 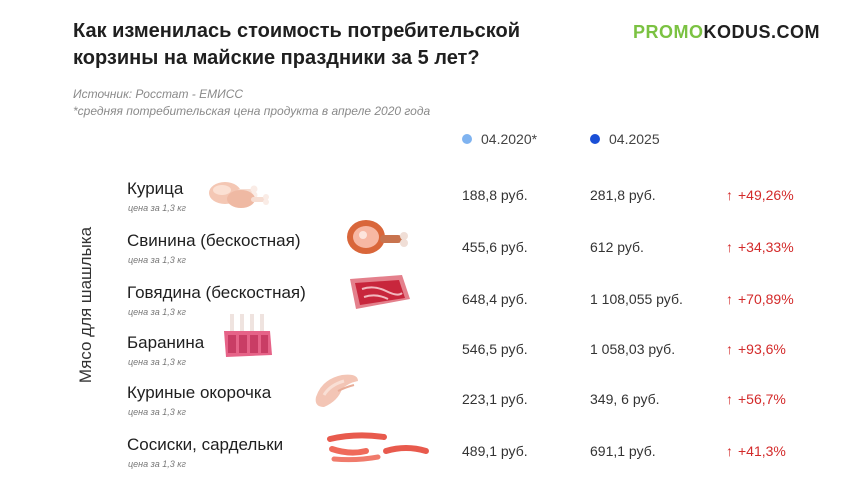 I want to click on logo-part-promo: PROMO, so click(x=668, y=32).